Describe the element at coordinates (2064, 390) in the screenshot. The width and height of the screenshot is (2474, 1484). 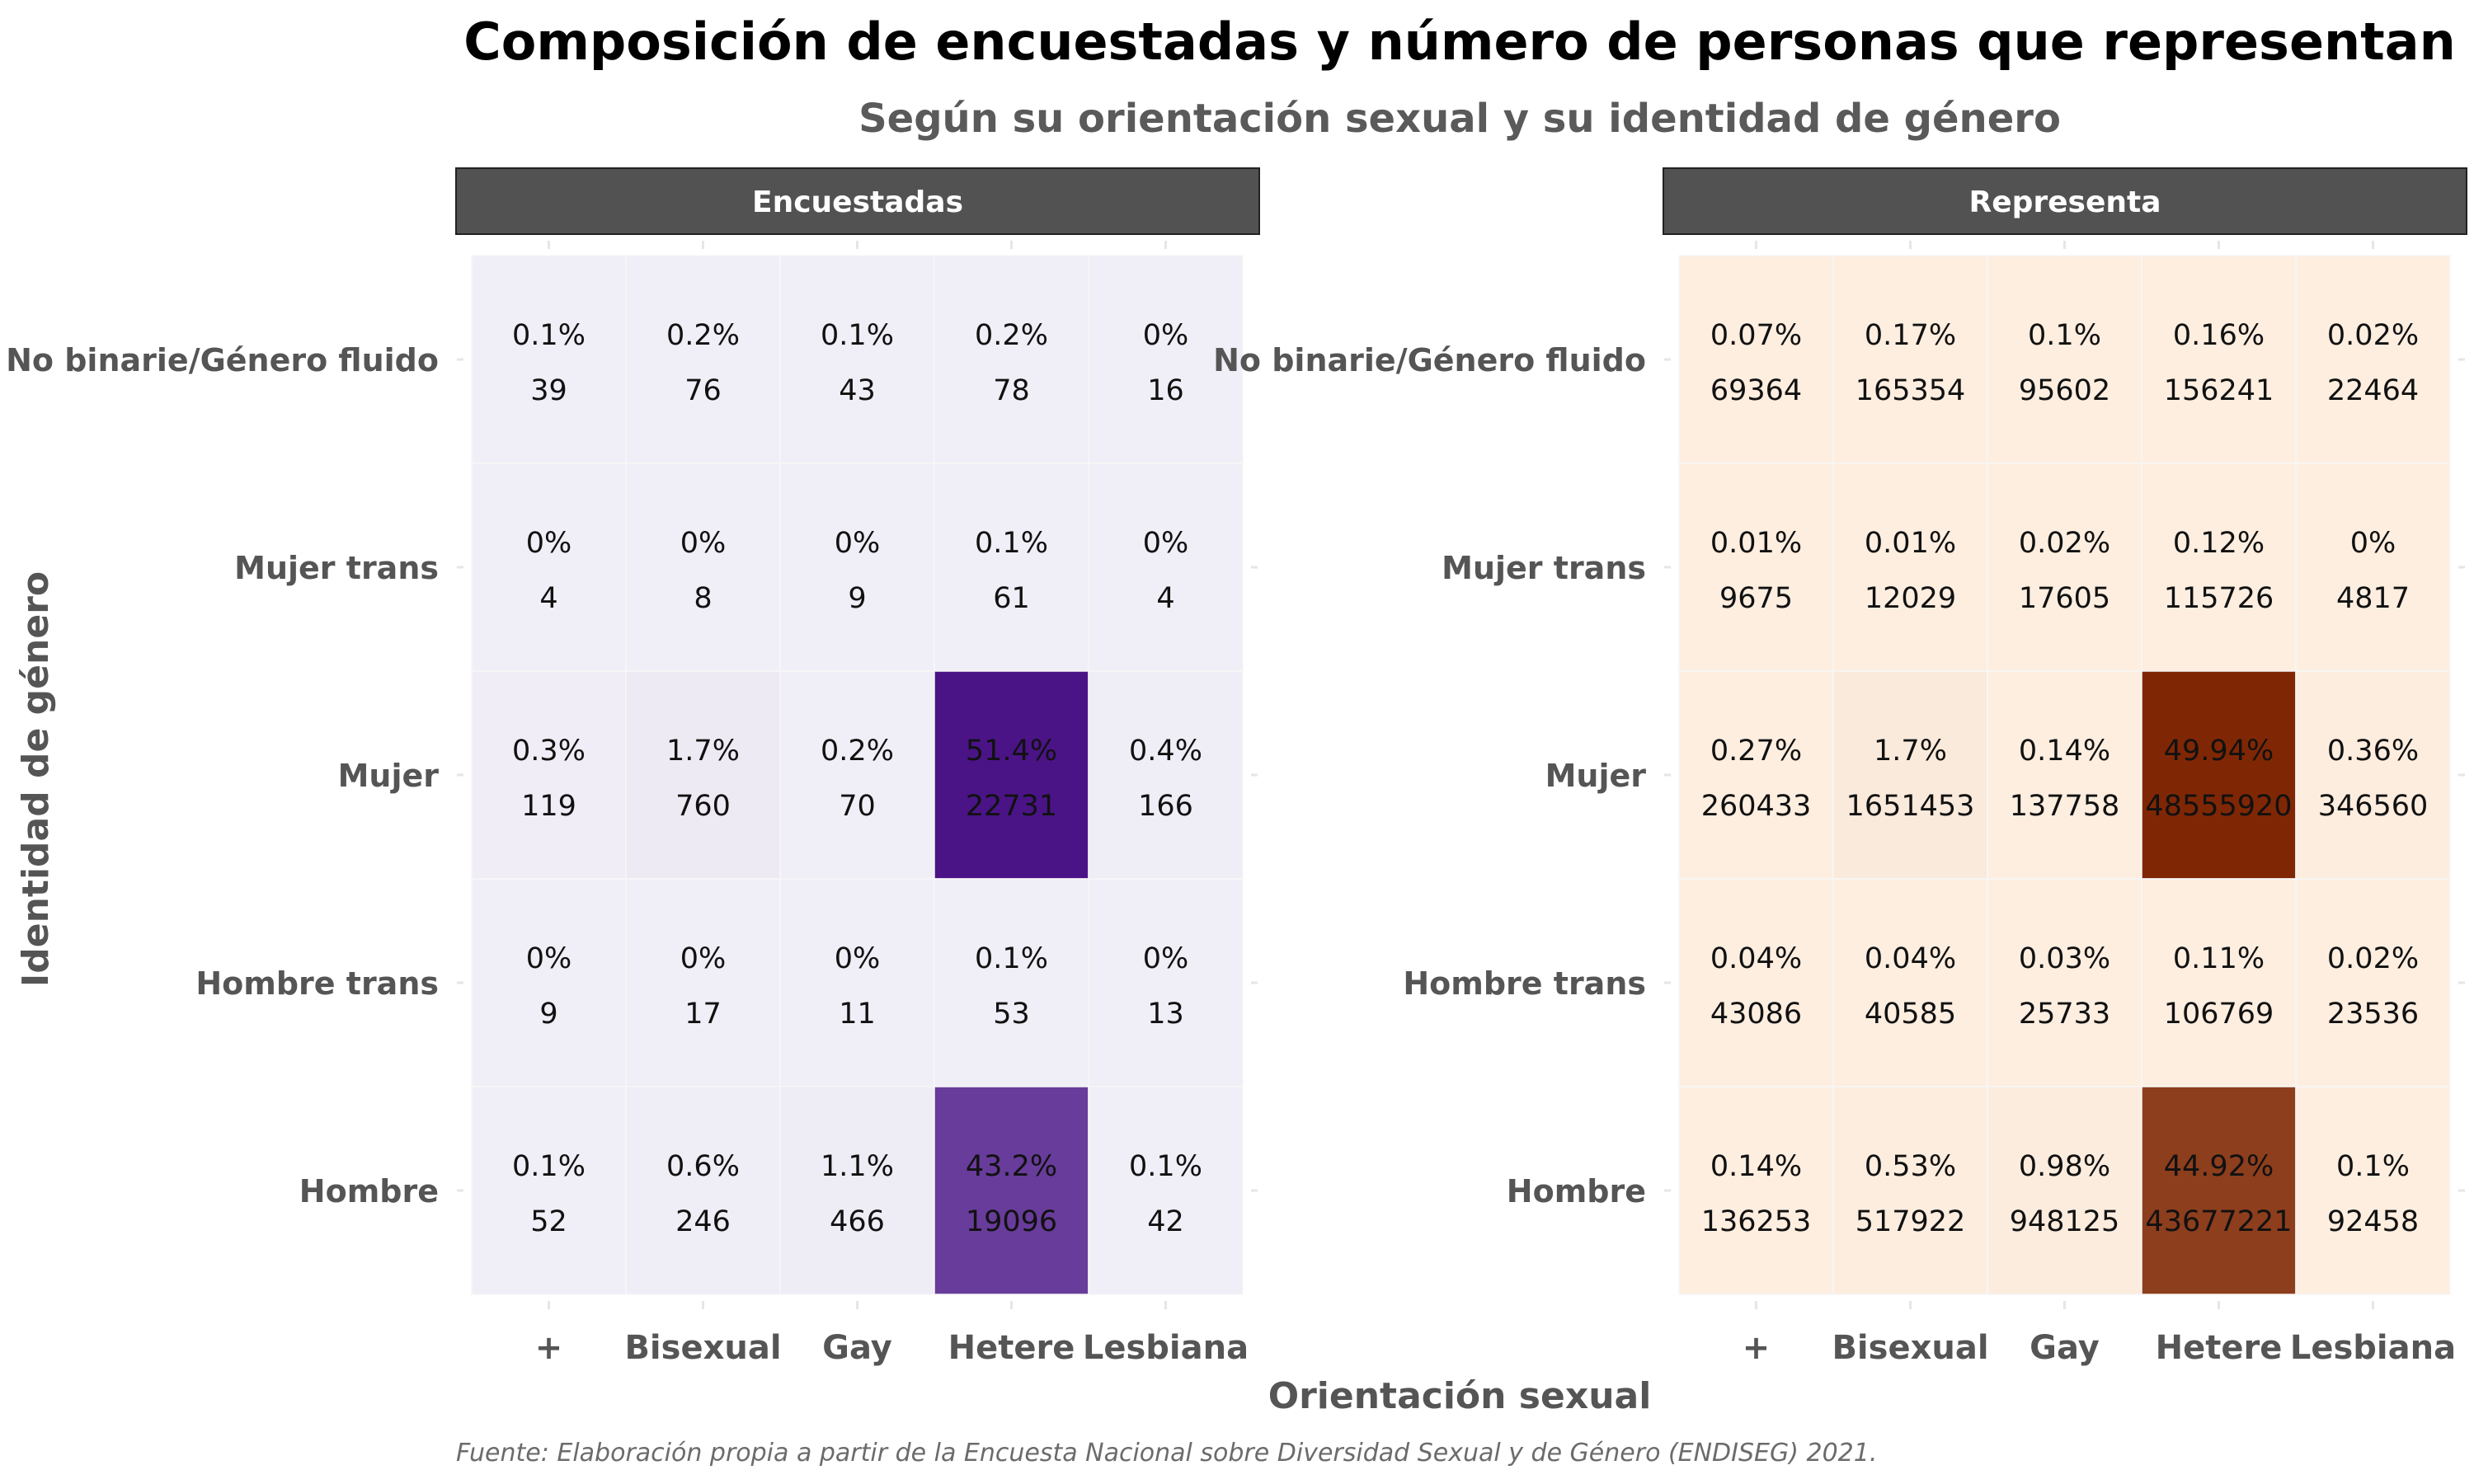
I see `cell-count-label: 95602` at that location.